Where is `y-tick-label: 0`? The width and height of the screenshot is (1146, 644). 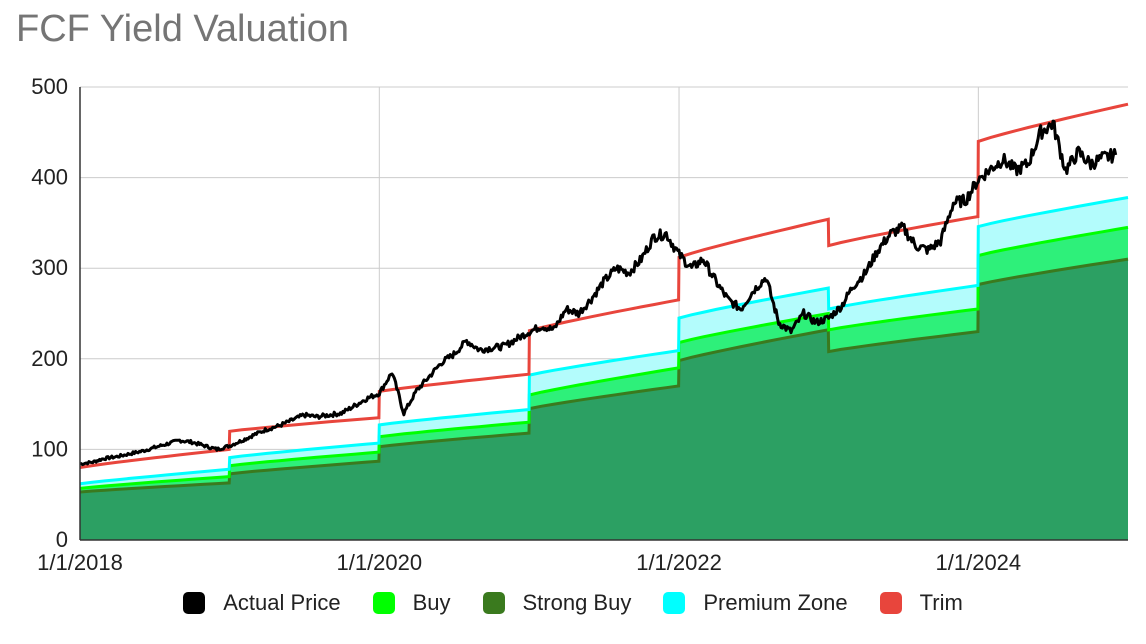
y-tick-label: 0 is located at coordinates (62, 539).